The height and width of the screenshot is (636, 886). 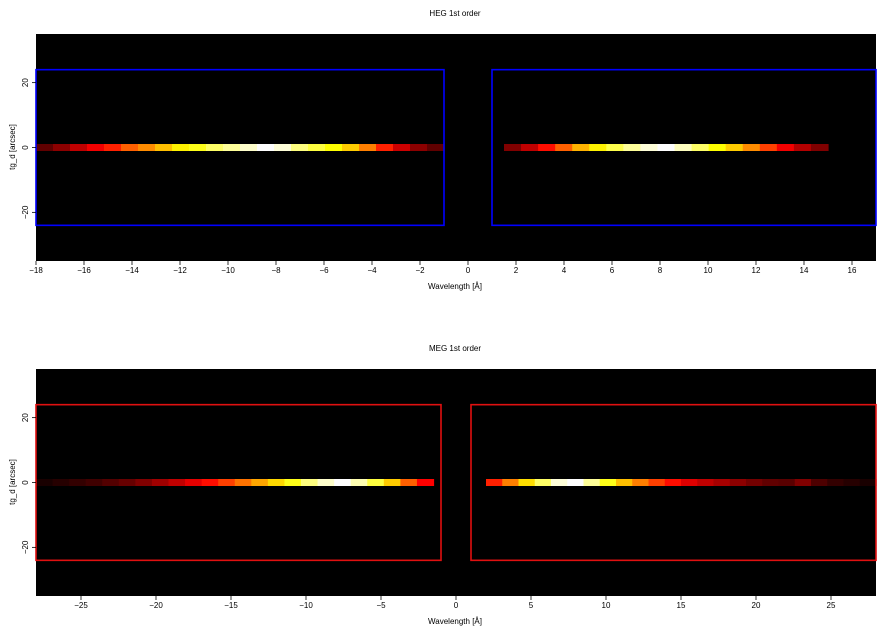 What do you see at coordinates (455, 348) in the screenshot?
I see `meg-title: MEG 1st order` at bounding box center [455, 348].